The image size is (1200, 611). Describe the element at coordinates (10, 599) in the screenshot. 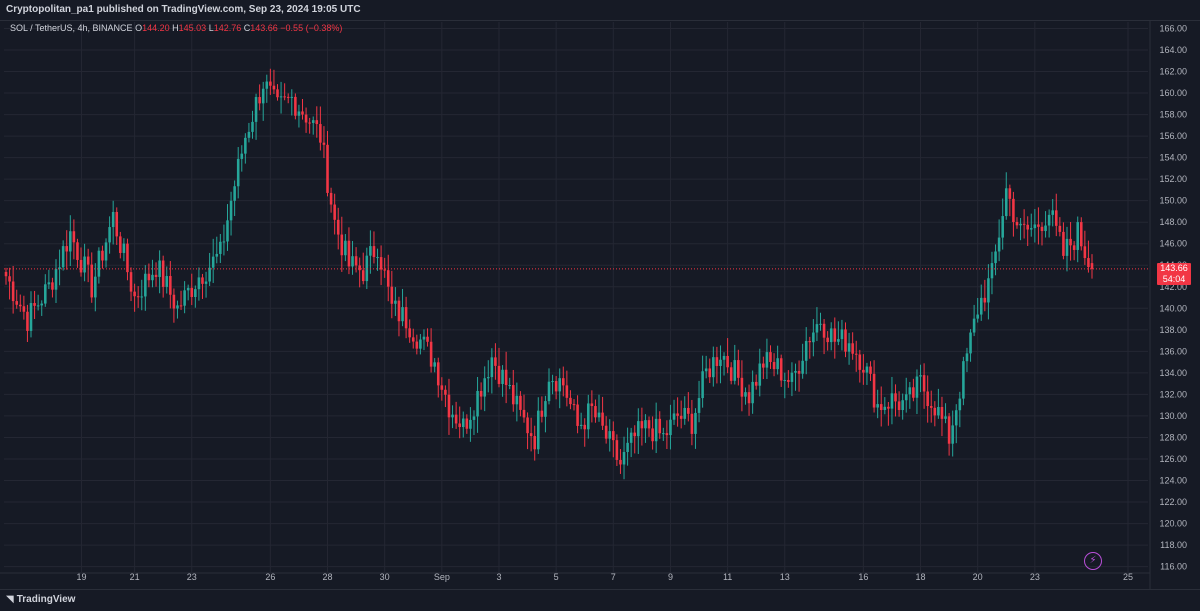

I see `tradingview-logo-icon: ◥` at that location.